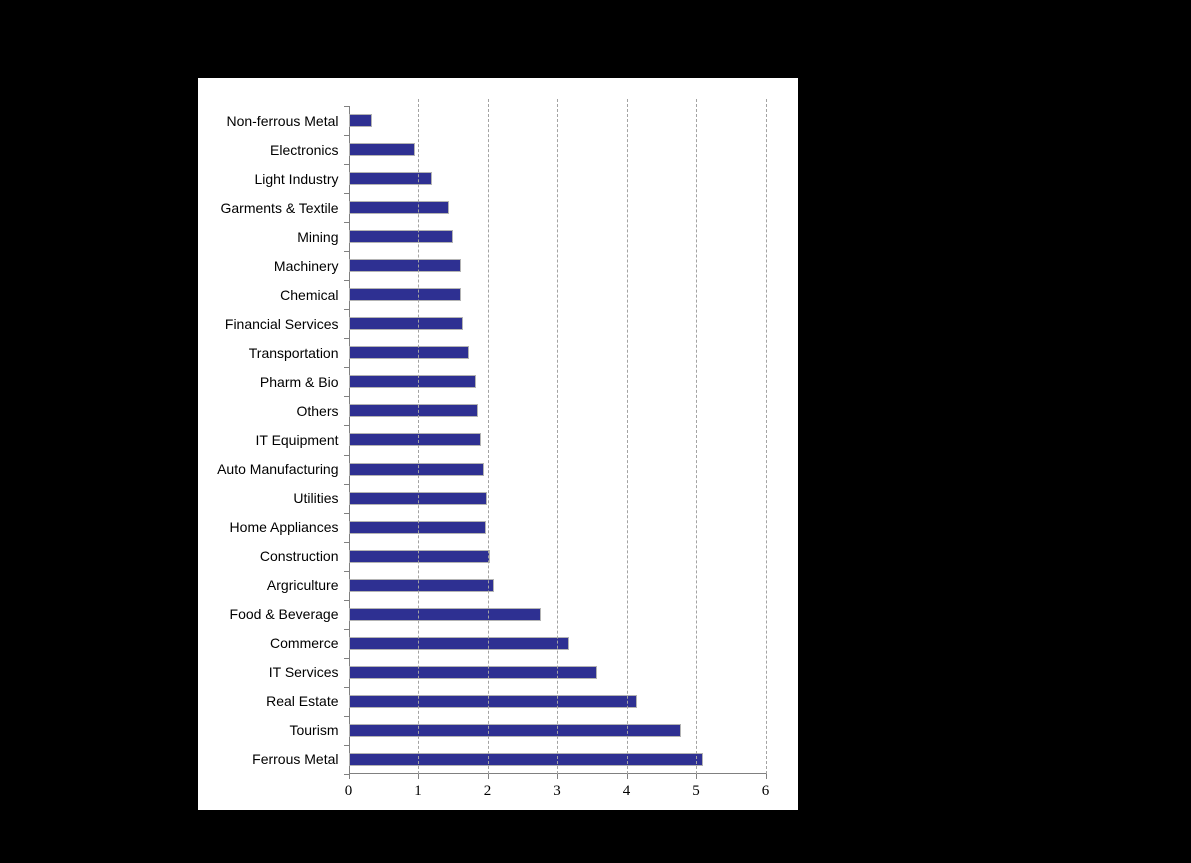  Describe the element at coordinates (531, 410) in the screenshot. I see `bar-row: Others` at that location.